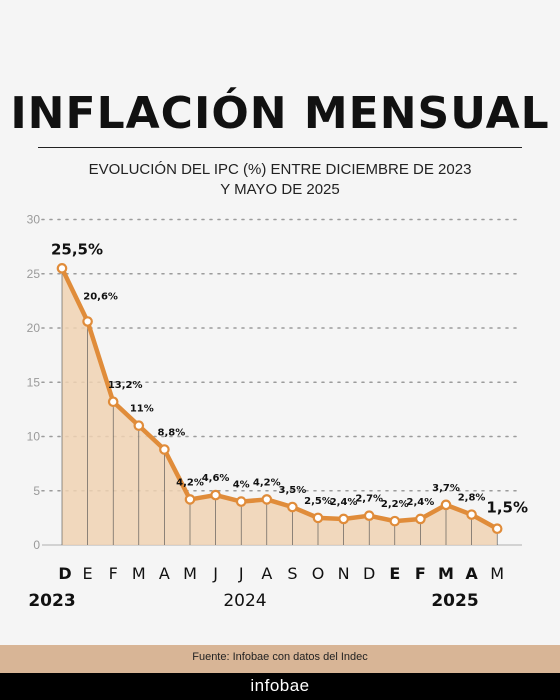  Describe the element at coordinates (34, 328) in the screenshot. I see `y-tick-label: 20` at that location.